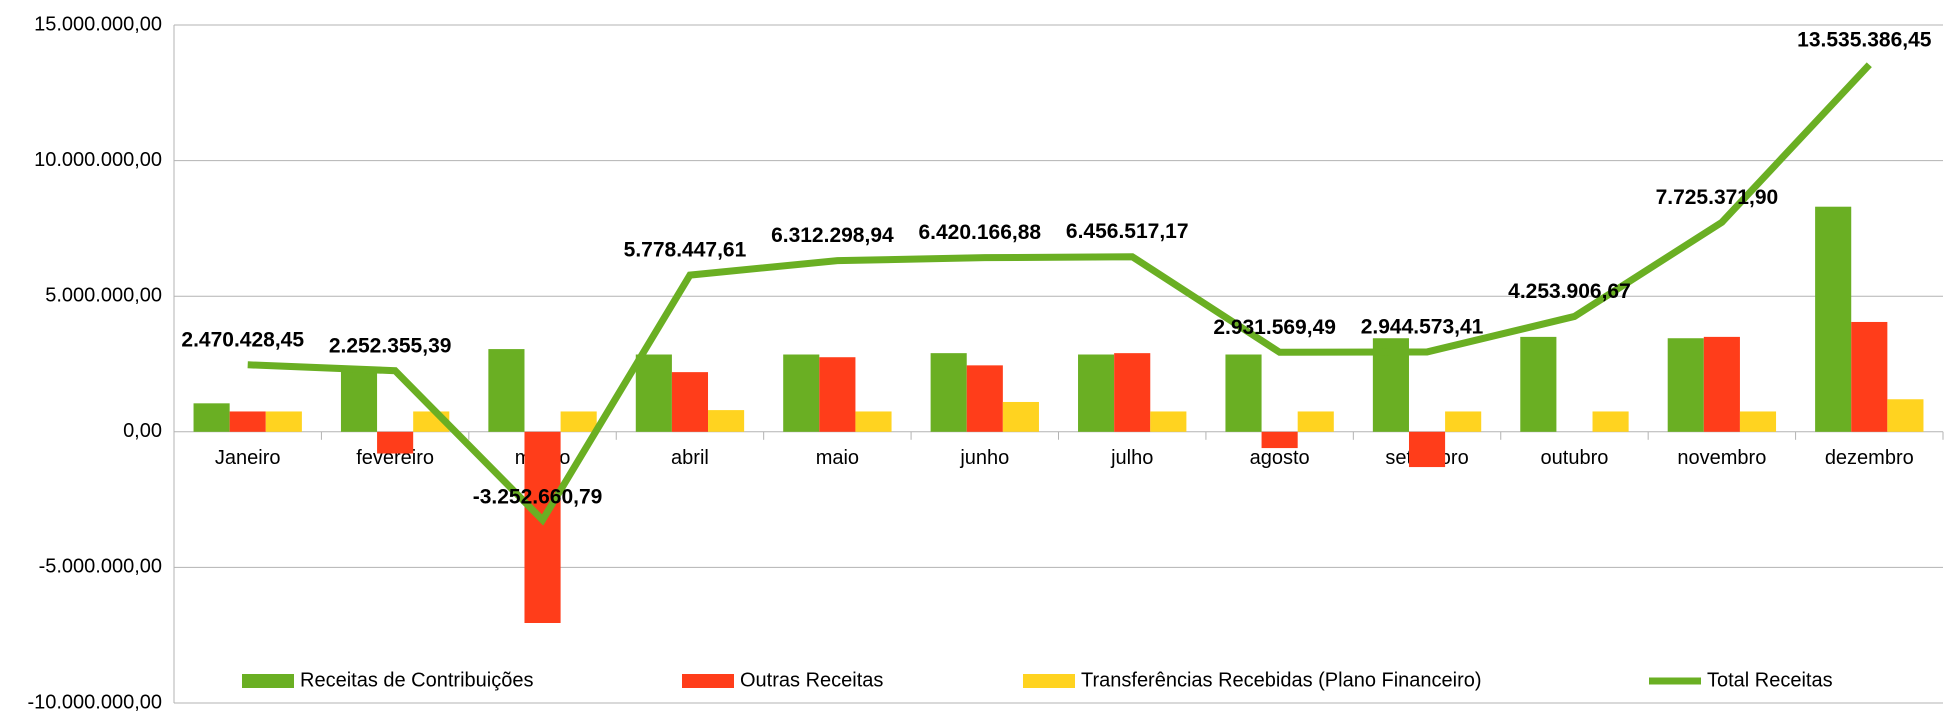 The height and width of the screenshot is (712, 1944). I want to click on value-label: 6.312.298,94, so click(832, 235).